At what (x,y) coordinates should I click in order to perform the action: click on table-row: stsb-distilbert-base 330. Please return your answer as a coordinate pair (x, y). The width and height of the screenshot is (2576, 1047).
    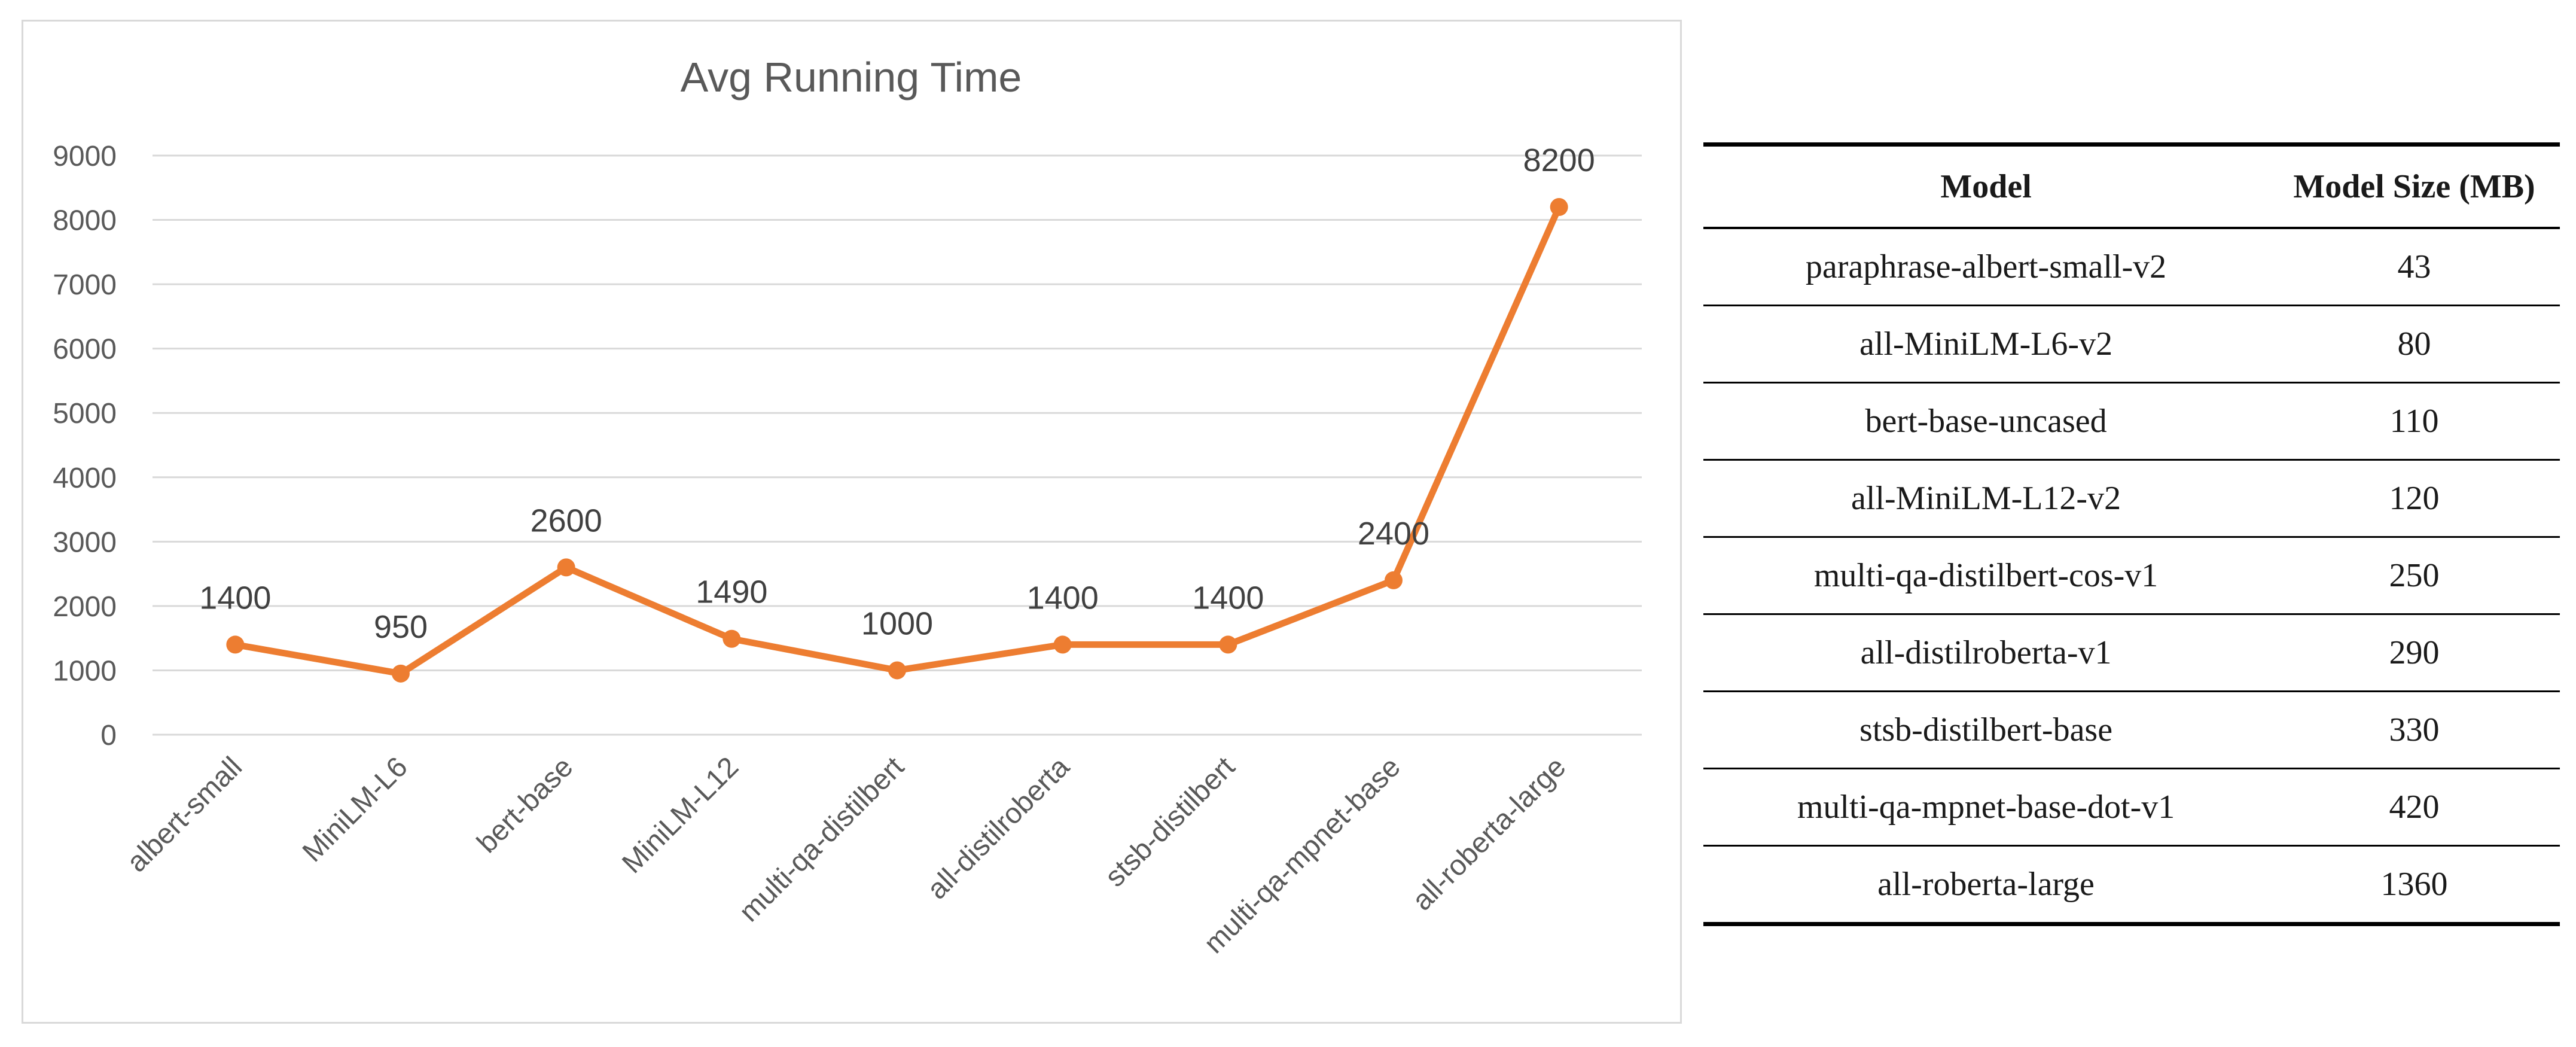
    Looking at the image, I should click on (2131, 730).